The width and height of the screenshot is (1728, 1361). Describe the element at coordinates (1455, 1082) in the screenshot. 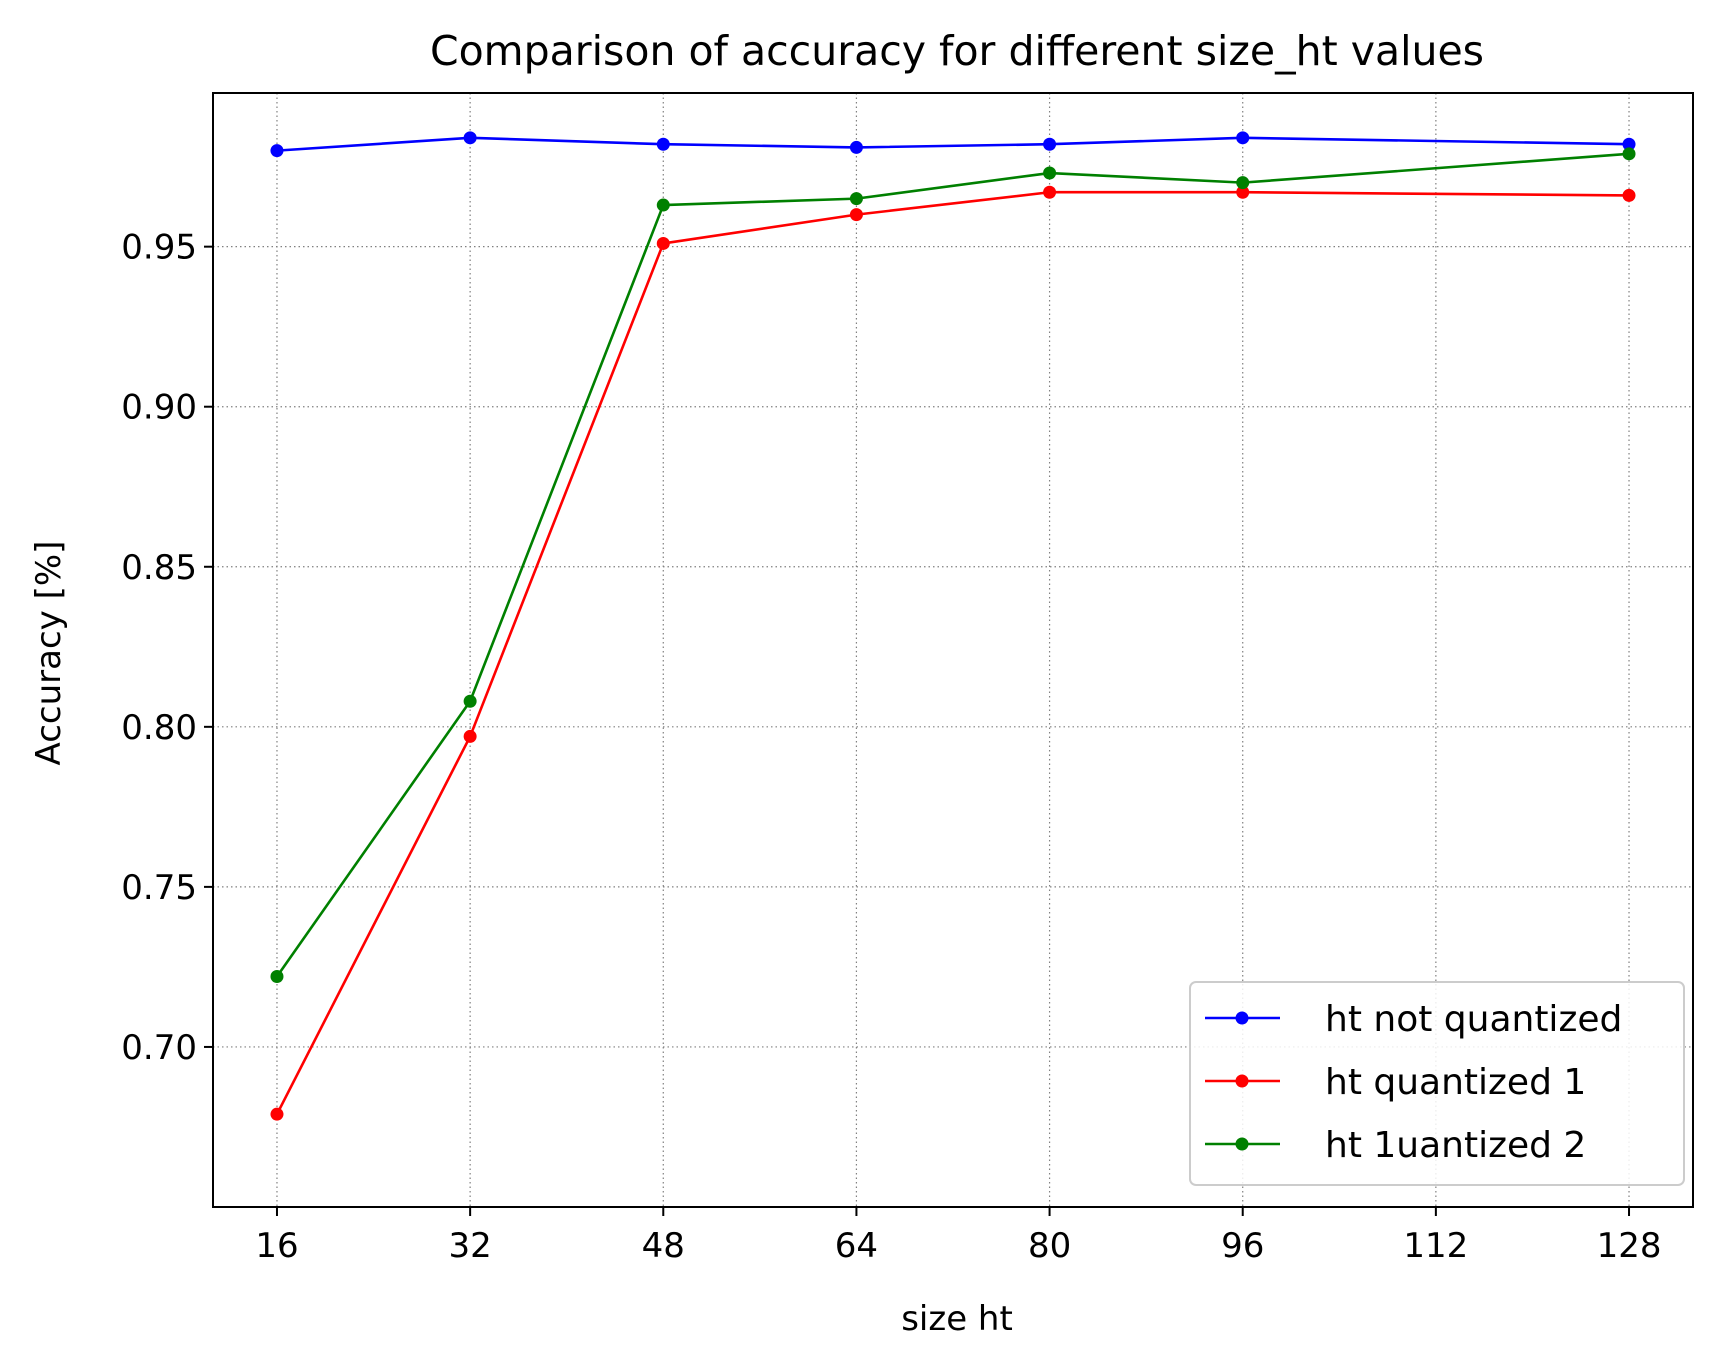

I see `legend-label: ht quantized 1` at that location.